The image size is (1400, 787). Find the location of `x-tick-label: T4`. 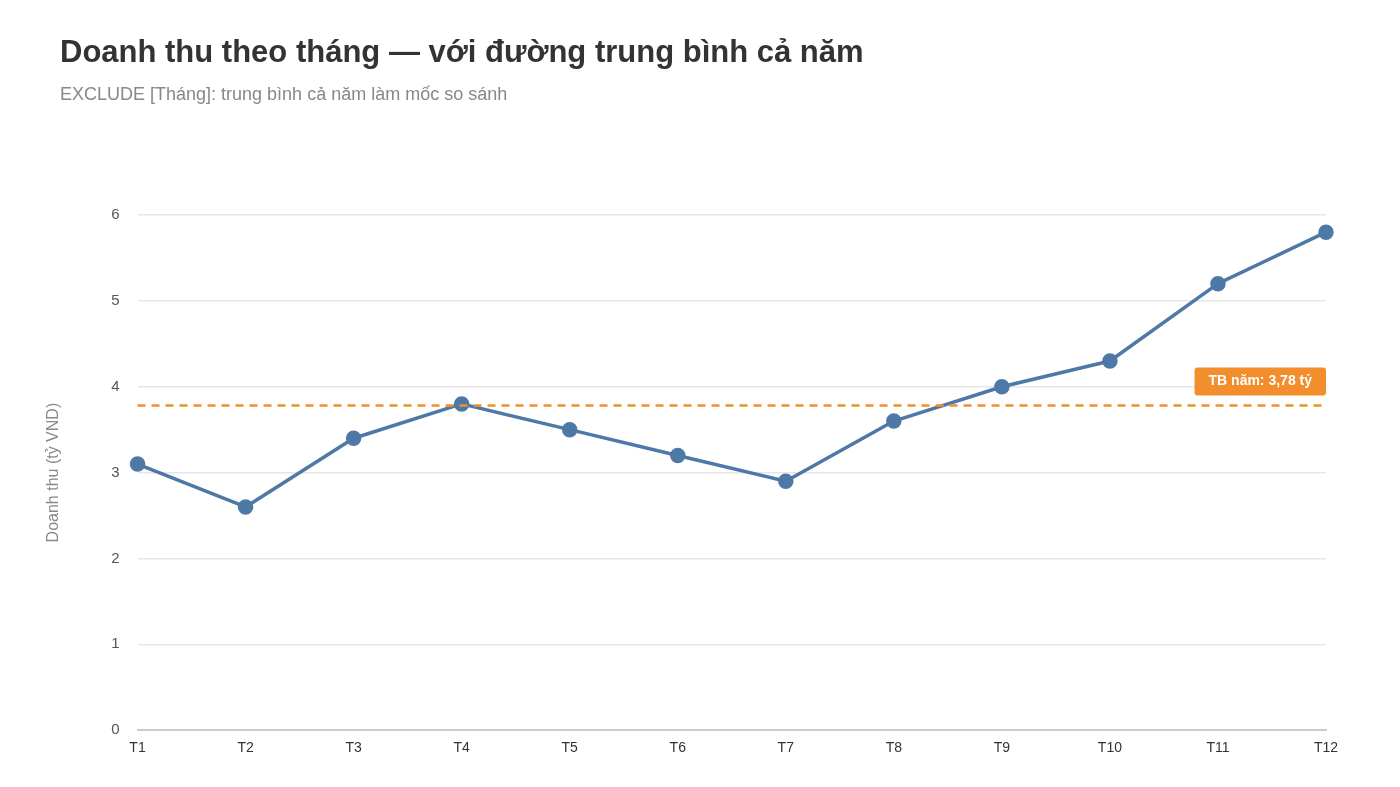

x-tick-label: T4 is located at coordinates (462, 747).